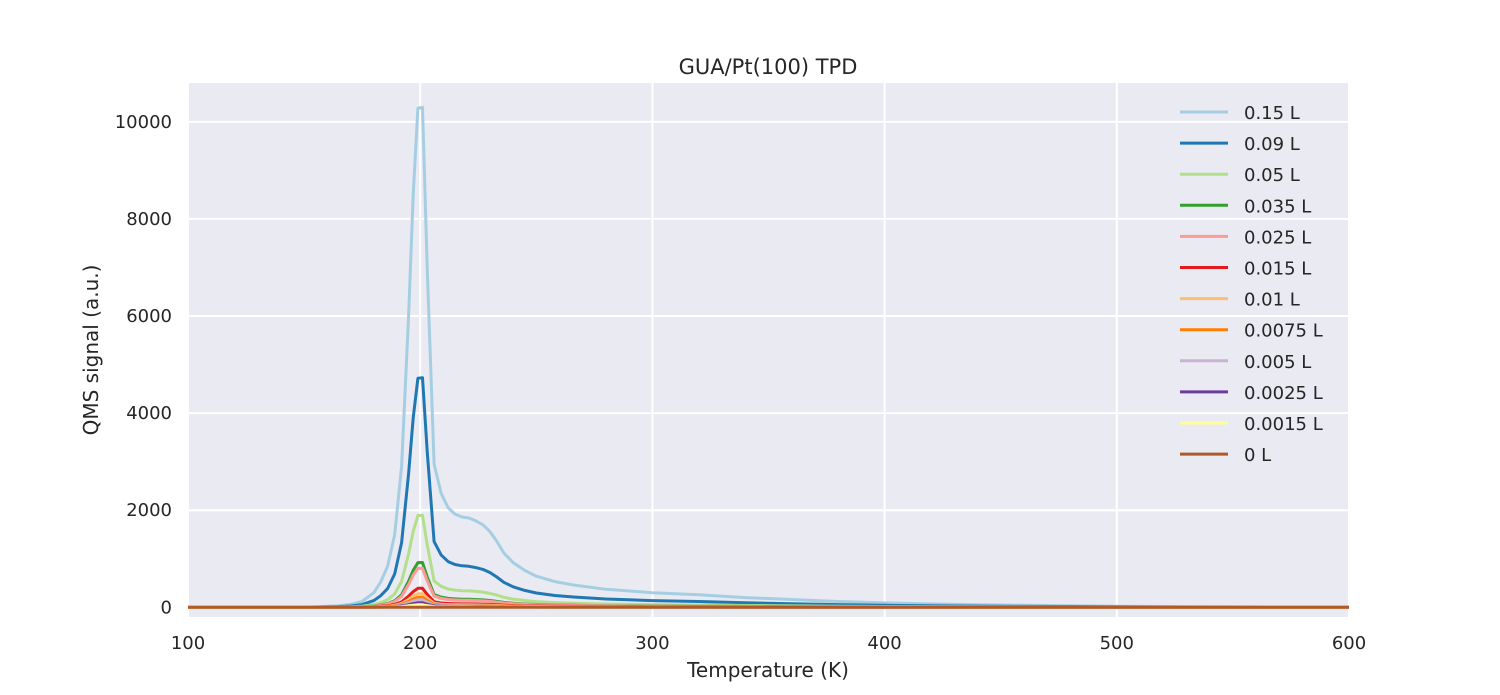 The height and width of the screenshot is (695, 1500). Describe the element at coordinates (1272, 175) in the screenshot. I see `legend-label: 0.05 L` at that location.